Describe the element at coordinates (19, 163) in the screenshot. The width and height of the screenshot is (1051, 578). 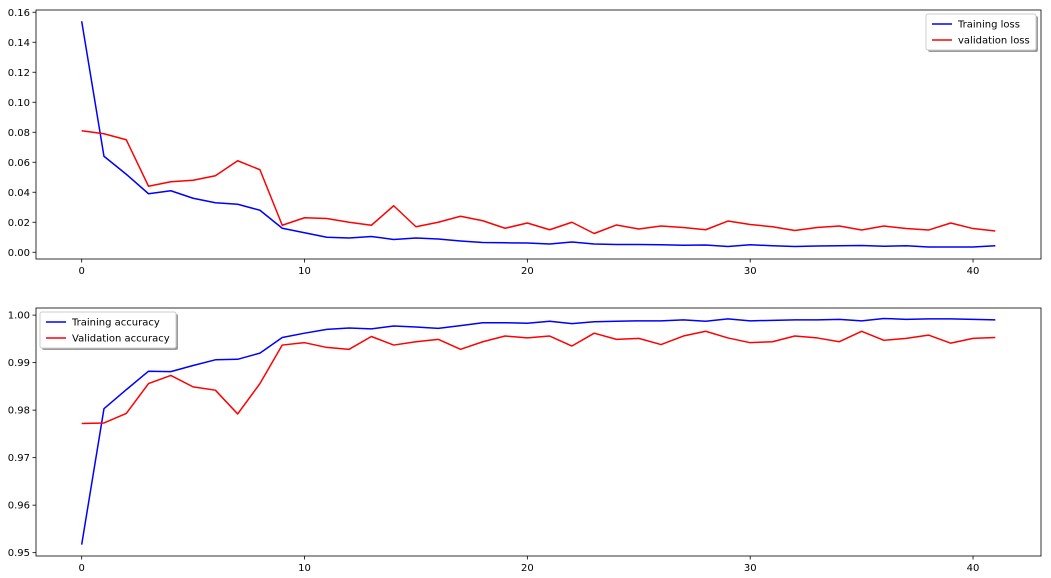
I see `loss-ytick-label: 0.06` at that location.